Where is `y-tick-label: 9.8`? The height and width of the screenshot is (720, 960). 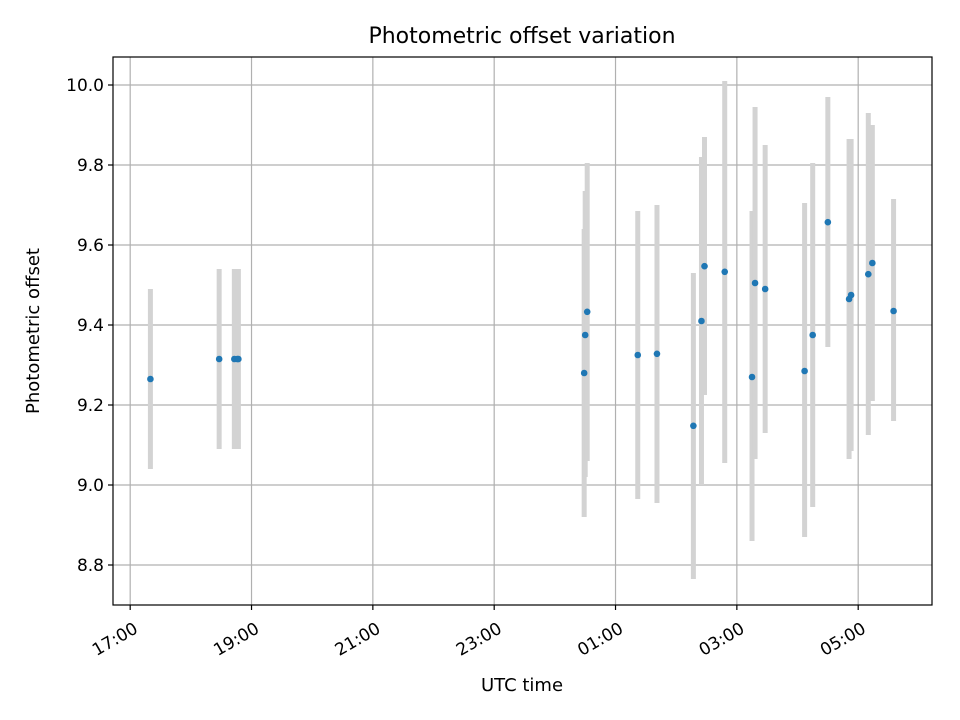
y-tick-label: 9.8 is located at coordinates (90, 166).